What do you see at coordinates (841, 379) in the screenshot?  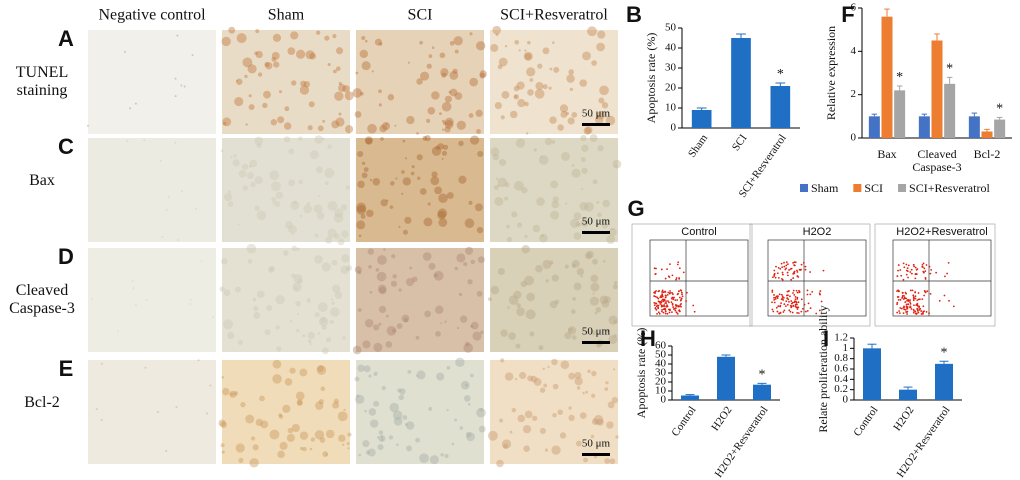 I see `y-tick-label: 0.4` at bounding box center [841, 379].